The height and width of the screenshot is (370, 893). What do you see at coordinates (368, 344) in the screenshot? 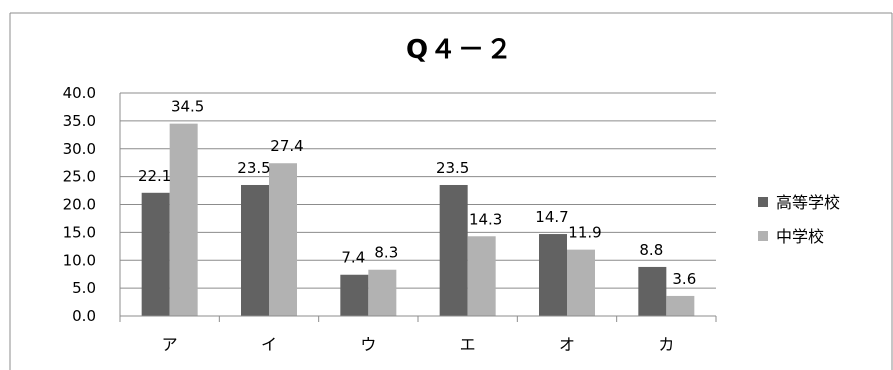
I see `x-tick-label: ウ` at bounding box center [368, 344].